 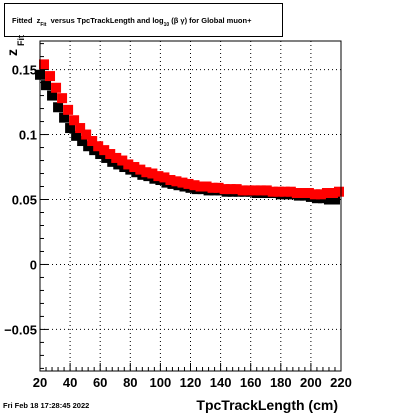 I want to click on title-fitted: Fitted, so click(x=22, y=20).